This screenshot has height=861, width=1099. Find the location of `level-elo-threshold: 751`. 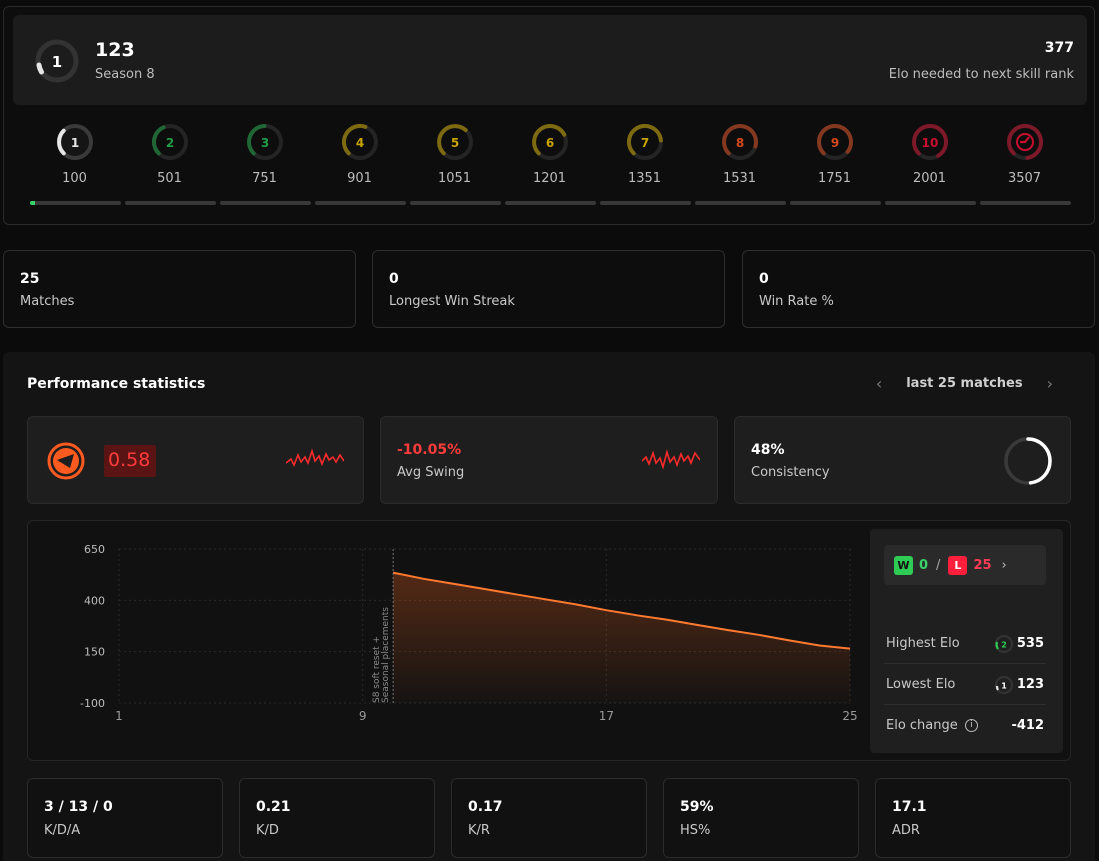

level-elo-threshold: 751 is located at coordinates (264, 178).